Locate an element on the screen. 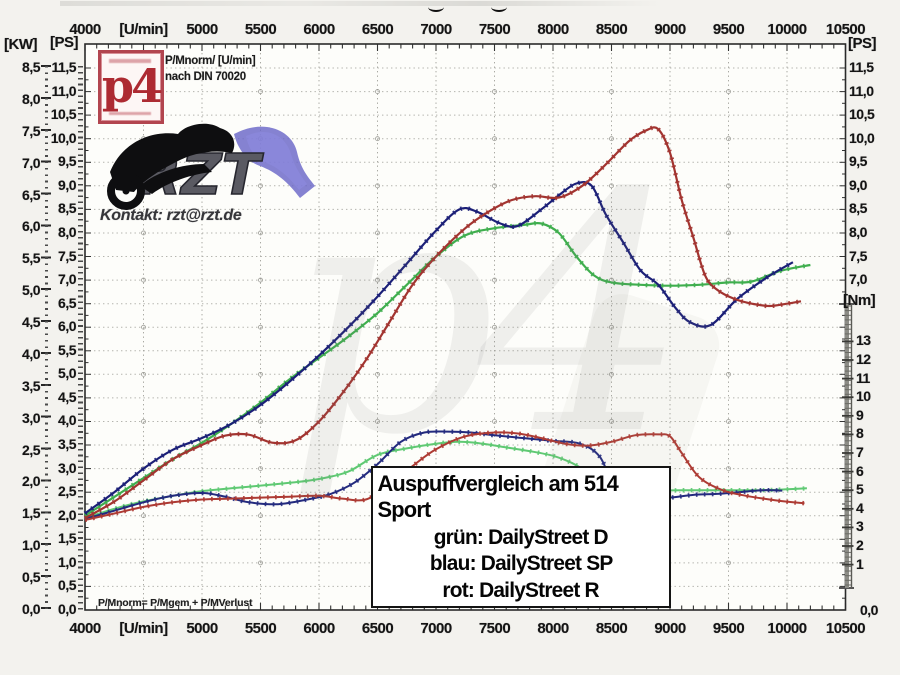 The image size is (900, 675). right-ps-axis-label: 10,5 is located at coordinates (862, 114).